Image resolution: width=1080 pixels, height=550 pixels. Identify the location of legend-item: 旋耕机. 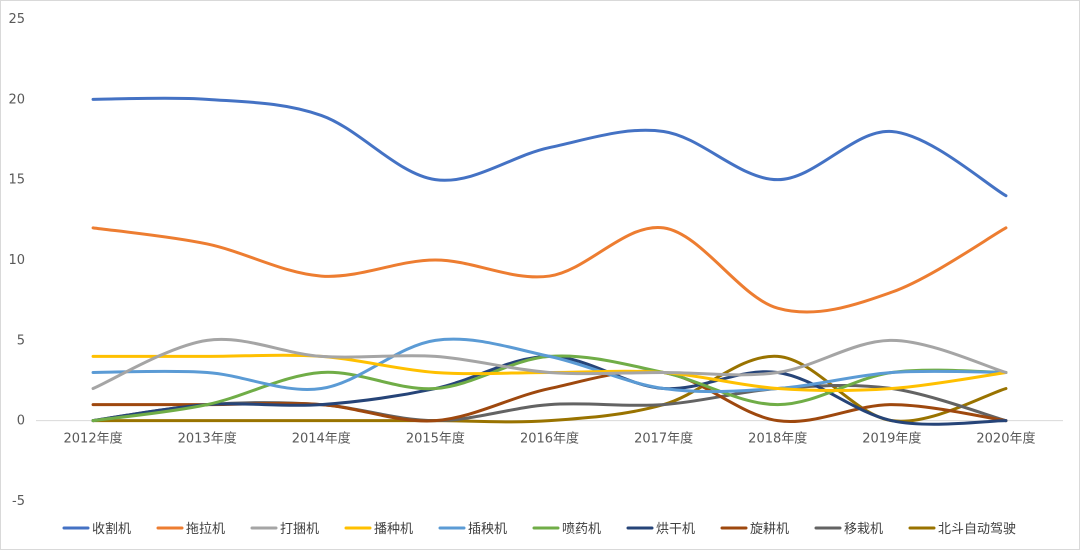
(754, 529).